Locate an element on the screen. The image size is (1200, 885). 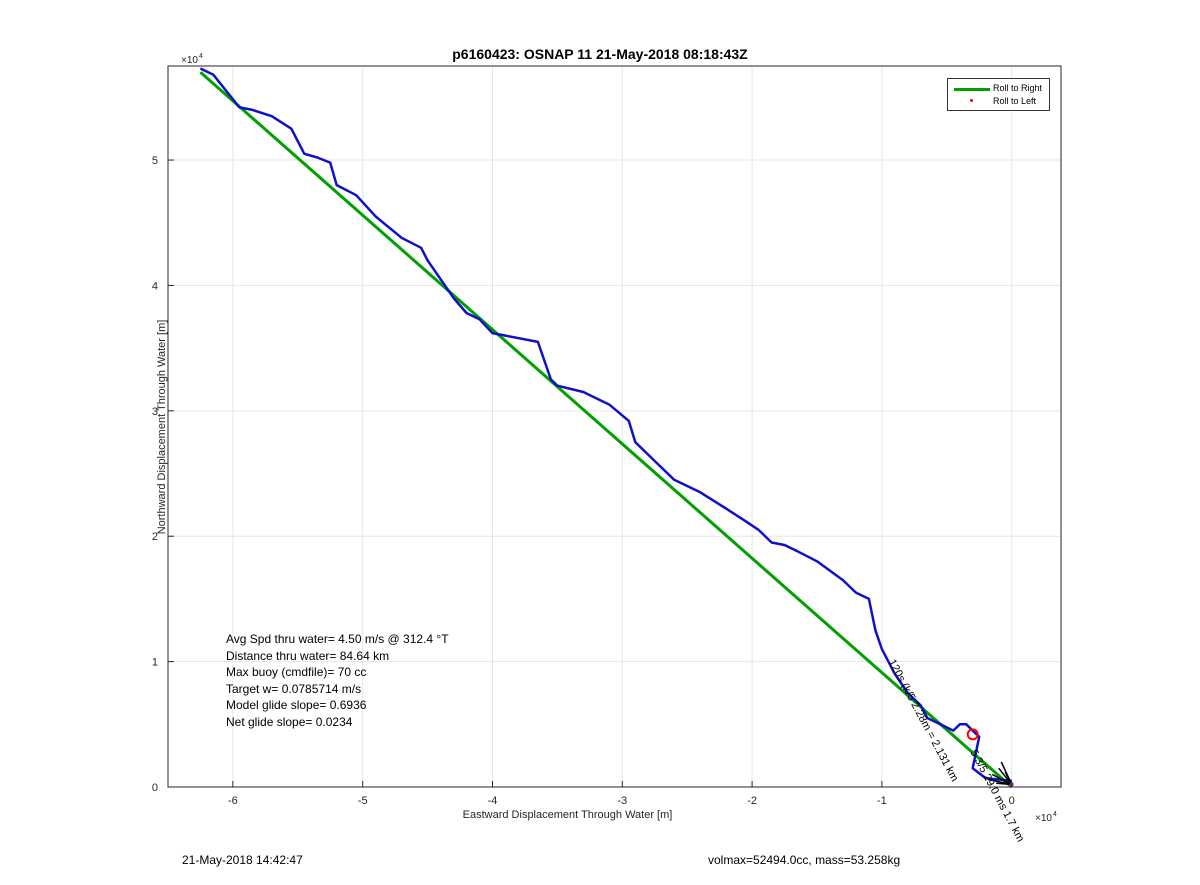
stat-model-glide: Model glide slope= 0.6936 is located at coordinates (296, 705).